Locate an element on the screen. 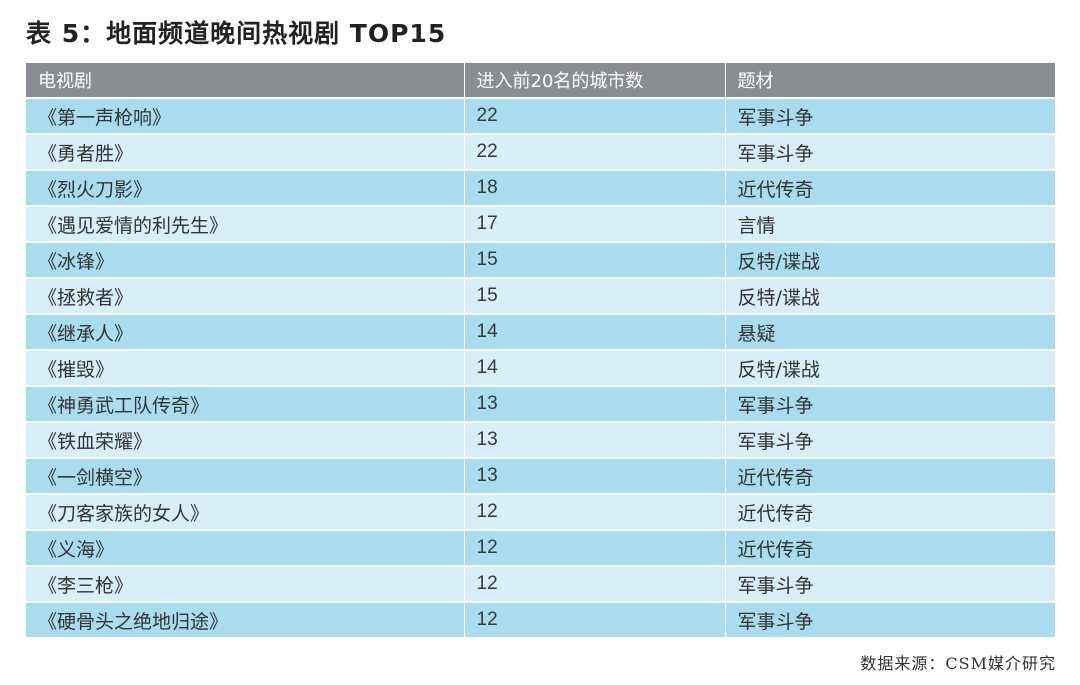 The image size is (1080, 685). drama-title-cell: 《勇者胜》 is located at coordinates (245, 152).